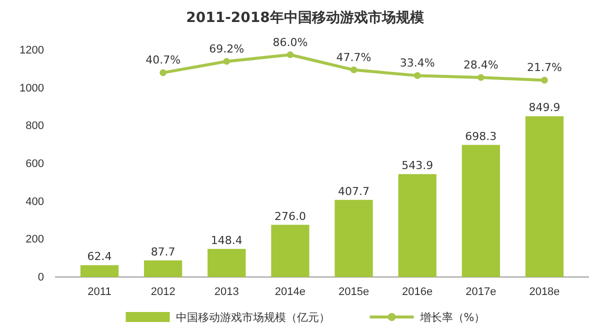 The image size is (611, 328). I want to click on data-label: 698.3, so click(481, 136).